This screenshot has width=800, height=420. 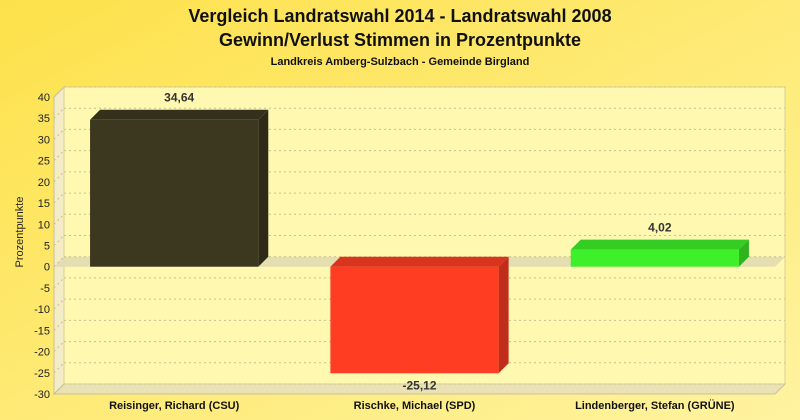 What do you see at coordinates (400, 40) in the screenshot?
I see `chart-title-line-2: Gewinn/Verlust Stimmen in Prozentpunkte` at bounding box center [400, 40].